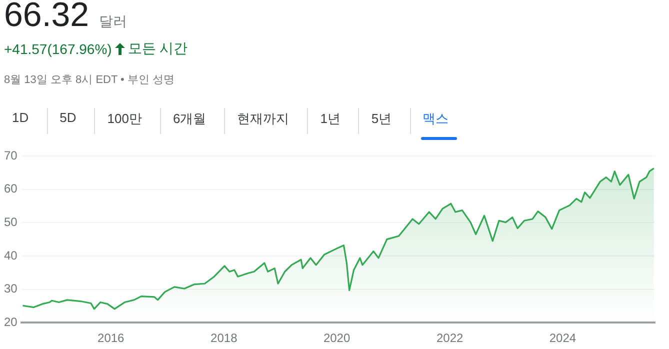 This screenshot has height=349, width=669. I want to click on text: 8월 13일 오후 8시 EDT • 부인 성명, so click(89, 80).